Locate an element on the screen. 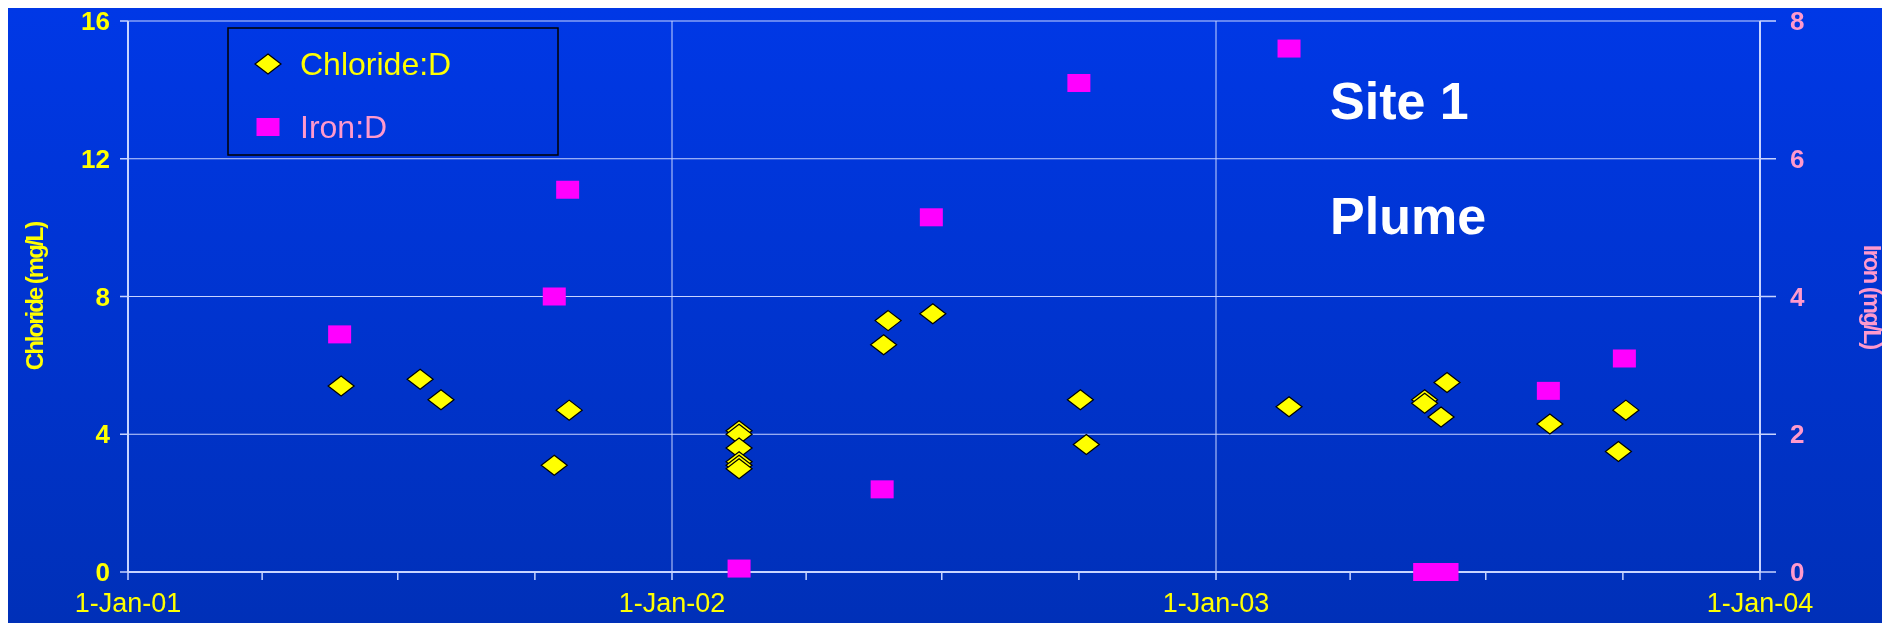 The height and width of the screenshot is (631, 1890). legend-label: Chloride:D is located at coordinates (376, 64).